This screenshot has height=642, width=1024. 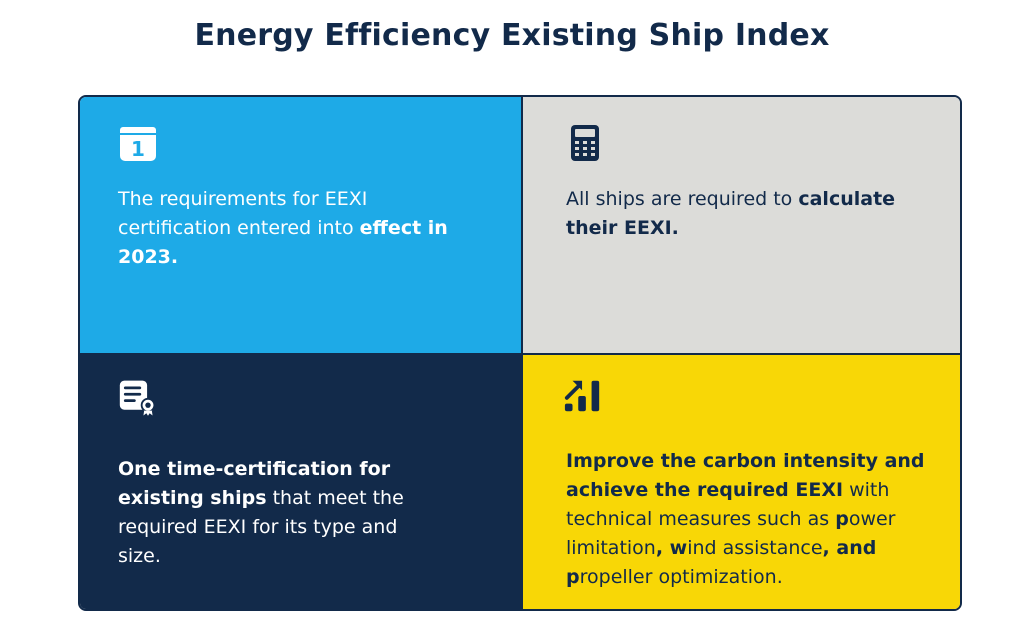 What do you see at coordinates (755, 548) in the screenshot?
I see `text-segment: ind assistance` at bounding box center [755, 548].